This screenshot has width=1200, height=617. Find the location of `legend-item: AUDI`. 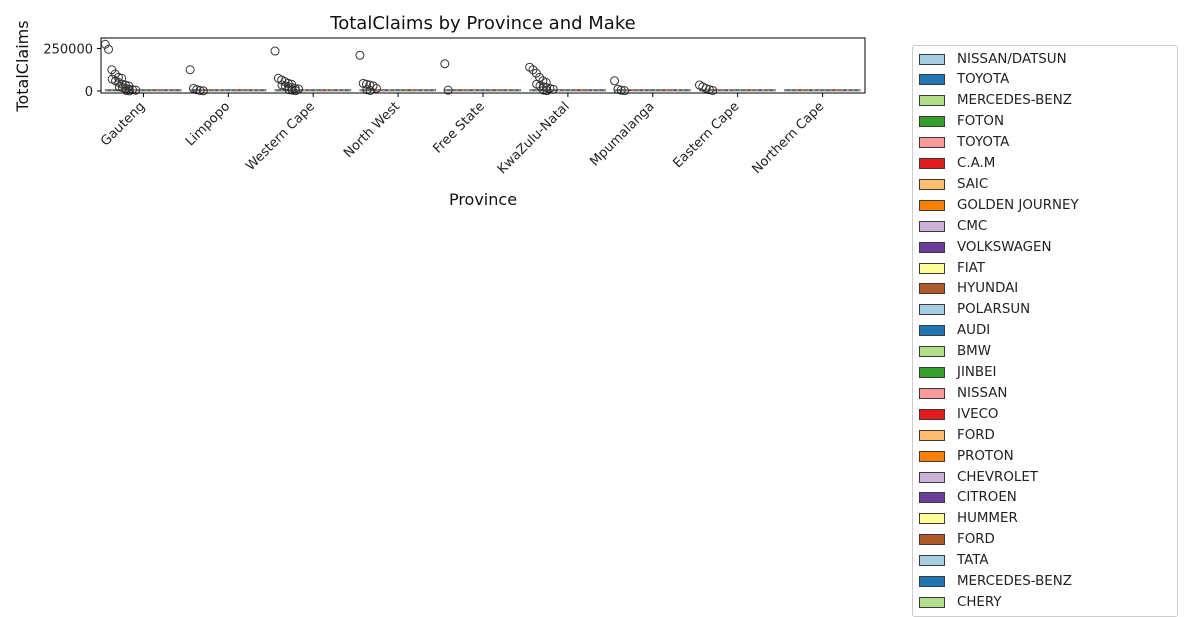

legend-item: AUDI is located at coordinates (954, 331).